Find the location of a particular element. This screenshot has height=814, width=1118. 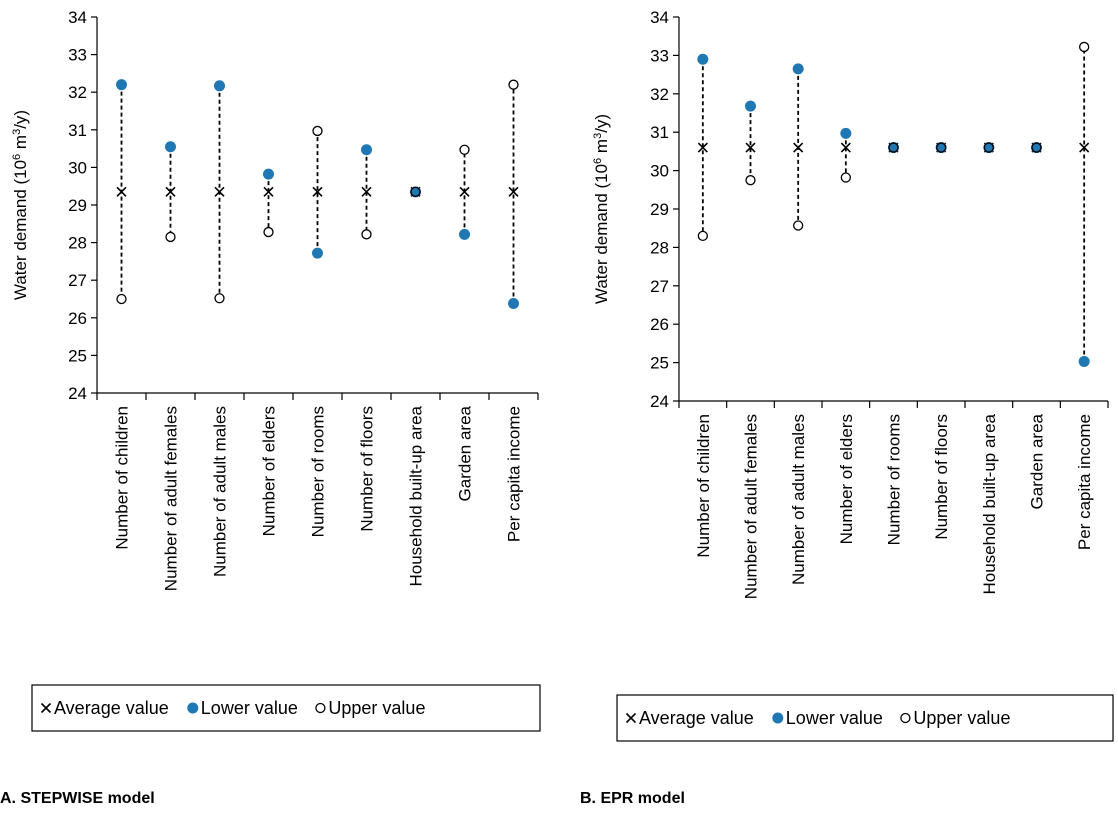

panel-caption-b: B. EPR model is located at coordinates (632, 798).